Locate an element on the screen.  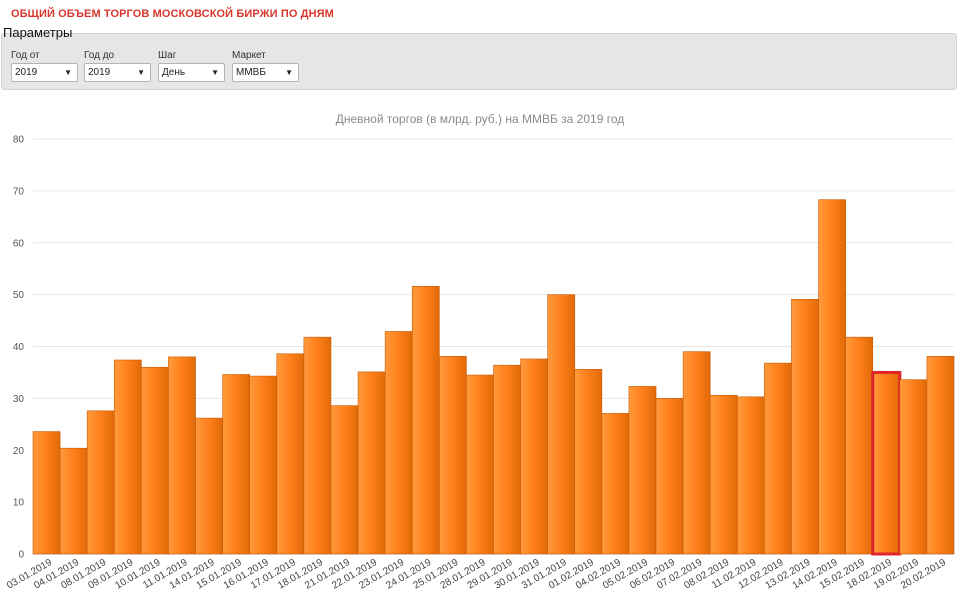
y-tick-label: 20 is located at coordinates (19, 451).